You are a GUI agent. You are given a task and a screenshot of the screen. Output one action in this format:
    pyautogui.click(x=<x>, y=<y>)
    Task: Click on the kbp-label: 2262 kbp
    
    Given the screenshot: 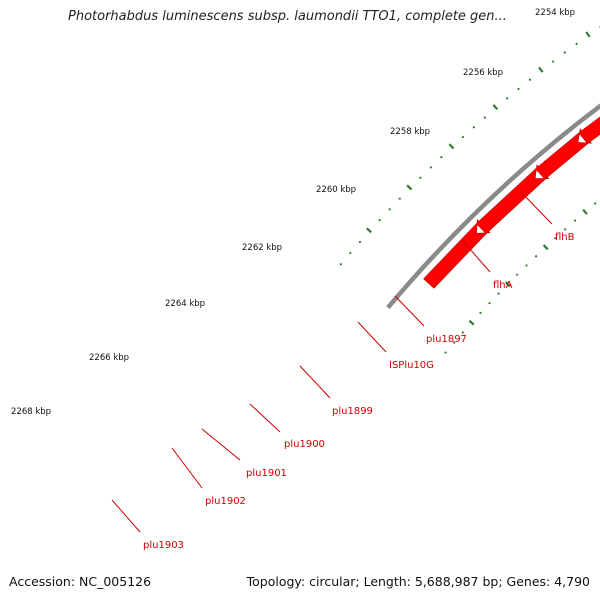 What is the action you would take?
    pyautogui.click(x=262, y=248)
    